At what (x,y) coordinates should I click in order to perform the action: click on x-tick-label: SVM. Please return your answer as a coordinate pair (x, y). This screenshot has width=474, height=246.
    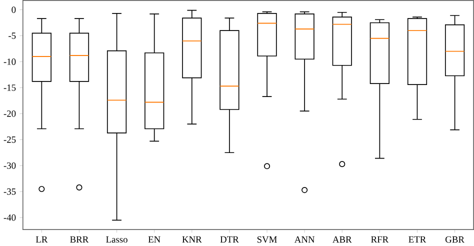
    Looking at the image, I should click on (267, 239).